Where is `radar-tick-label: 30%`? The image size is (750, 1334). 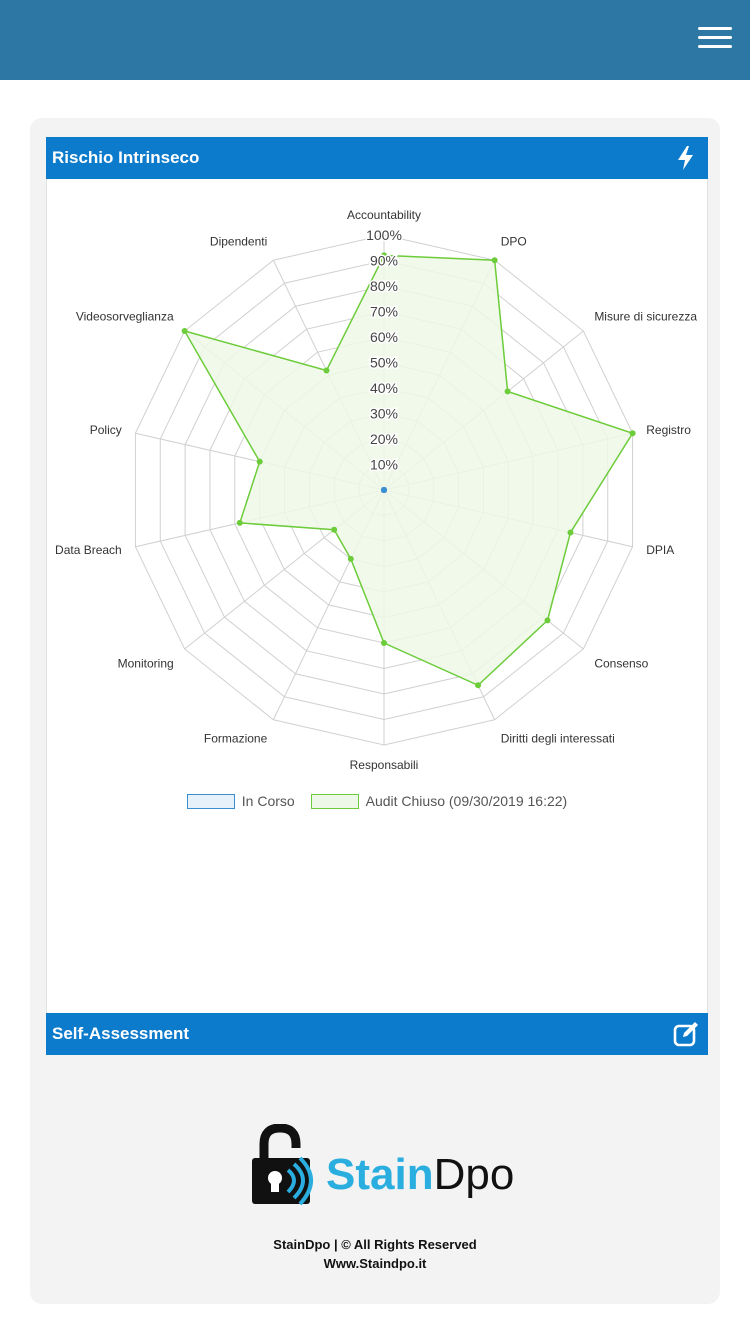
radar-tick-label: 30% is located at coordinates (384, 414).